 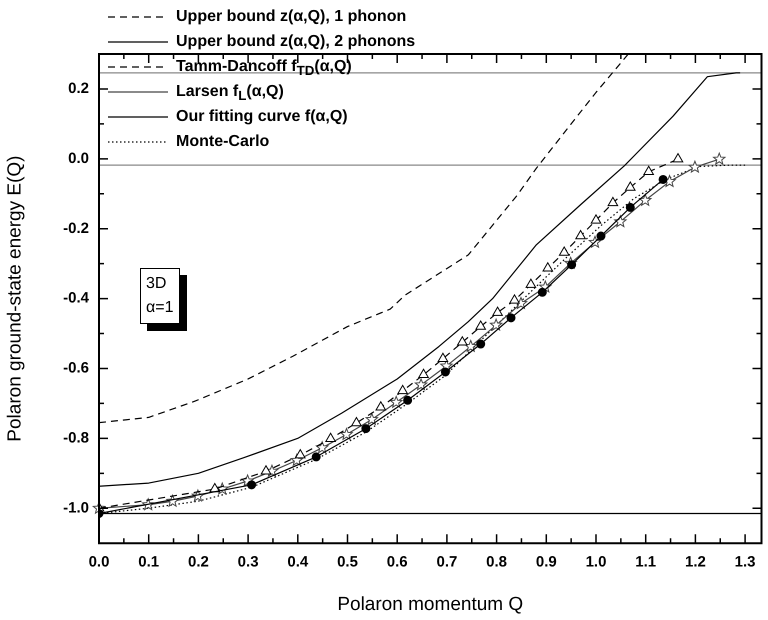 I want to click on x-tick-label: 0.9, so click(x=546, y=561).